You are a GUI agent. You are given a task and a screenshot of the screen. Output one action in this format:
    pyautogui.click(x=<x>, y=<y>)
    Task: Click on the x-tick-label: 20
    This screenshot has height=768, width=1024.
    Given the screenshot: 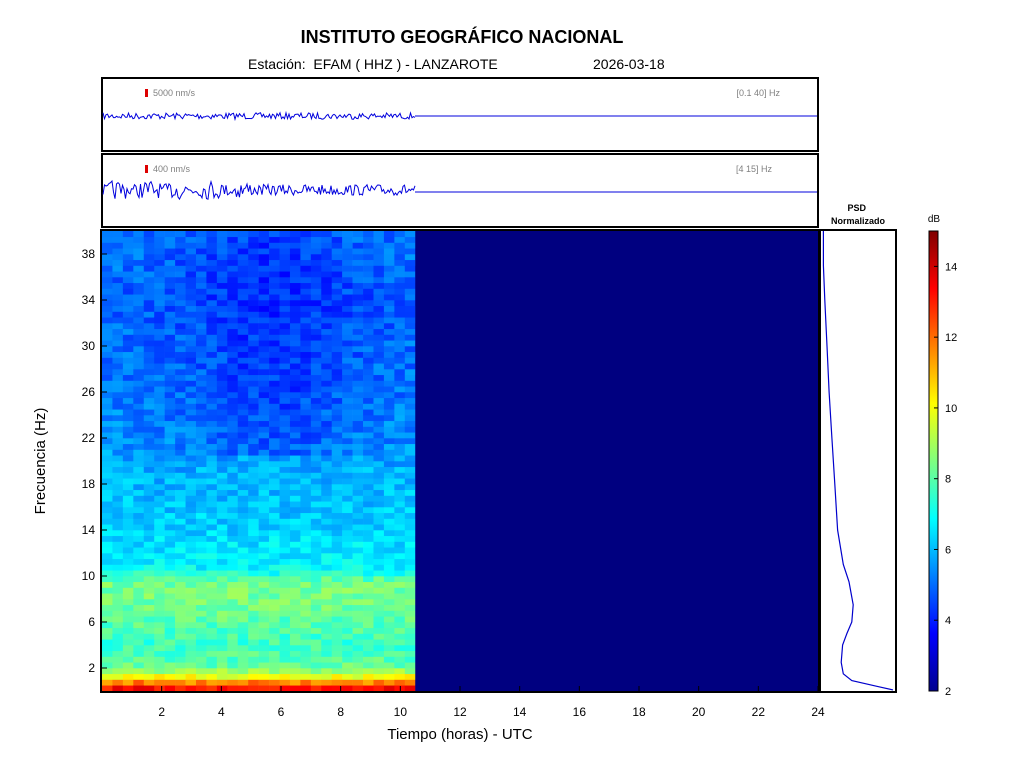 What is the action you would take?
    pyautogui.click(x=699, y=712)
    